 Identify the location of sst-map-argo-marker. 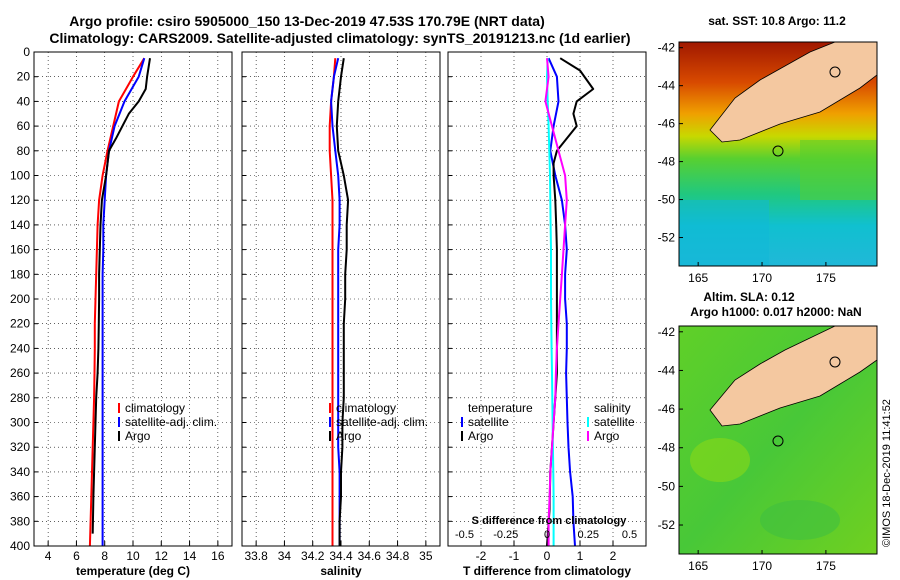
(778, 151).